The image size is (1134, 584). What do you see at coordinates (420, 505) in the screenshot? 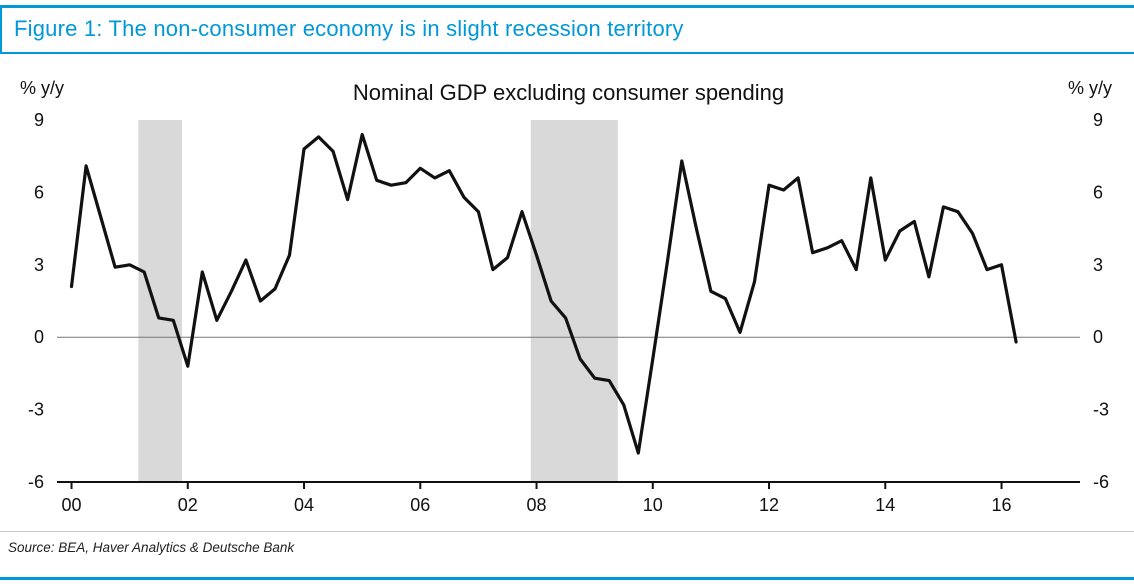
I see `x-tick-label: 06` at bounding box center [420, 505].